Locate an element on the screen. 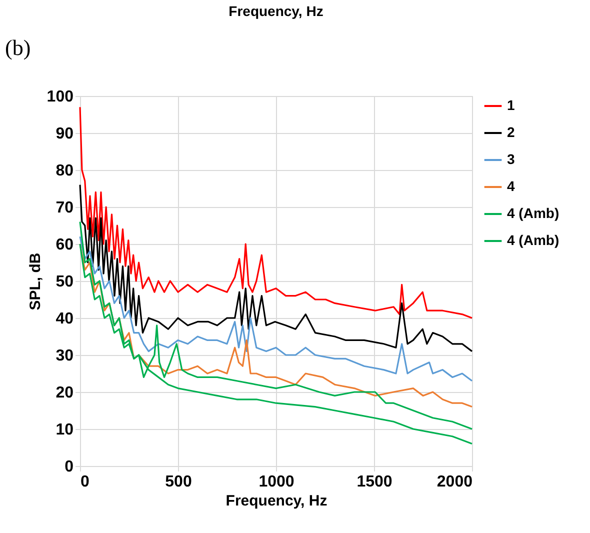 Image resolution: width=590 pixels, height=533 pixels. y-tick-label: 60 is located at coordinates (65, 245).